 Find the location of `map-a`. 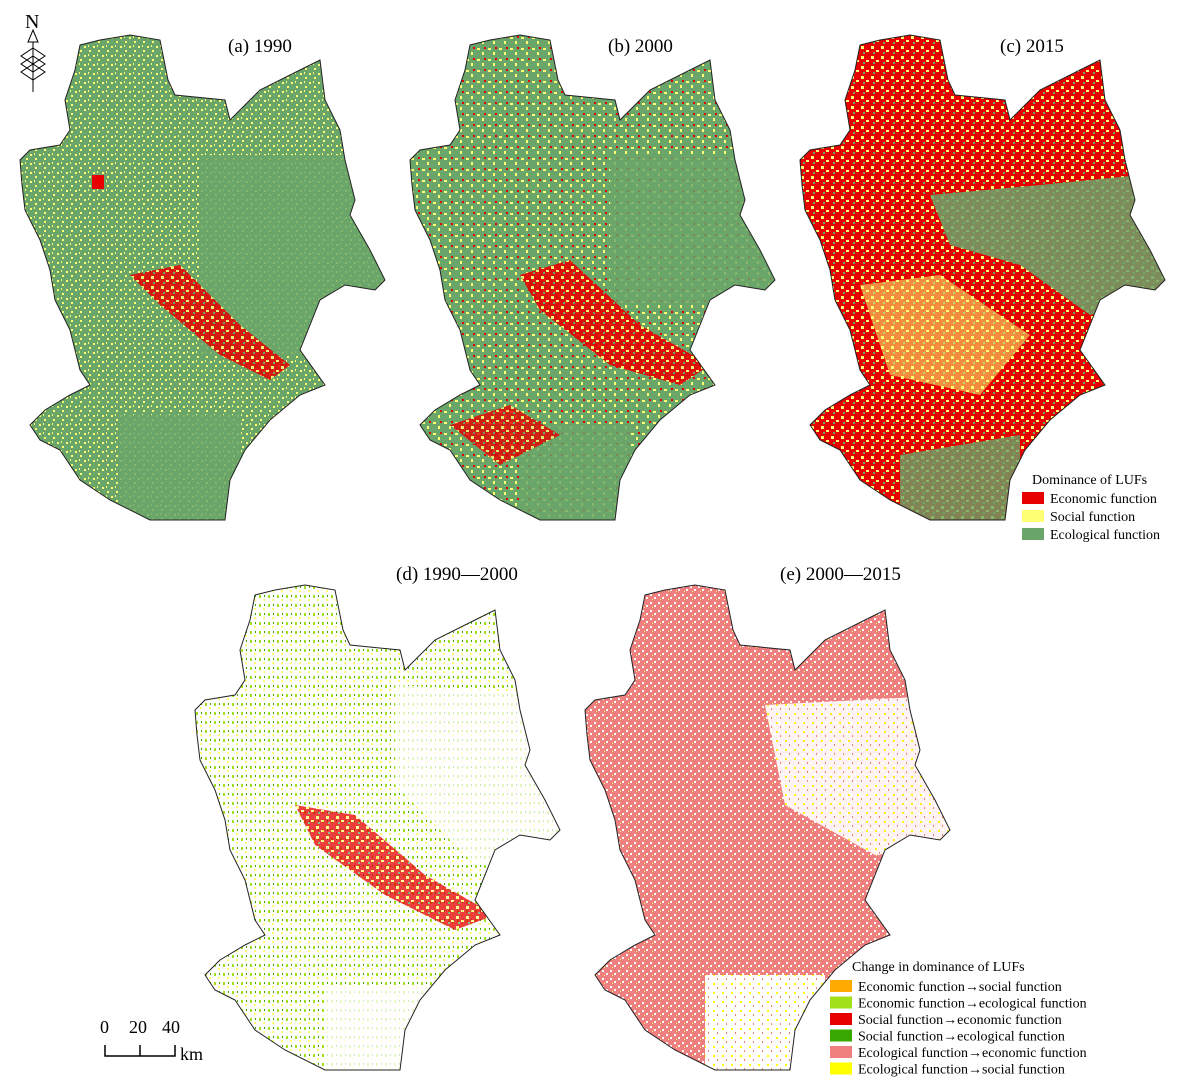

map-a is located at coordinates (202, 277).